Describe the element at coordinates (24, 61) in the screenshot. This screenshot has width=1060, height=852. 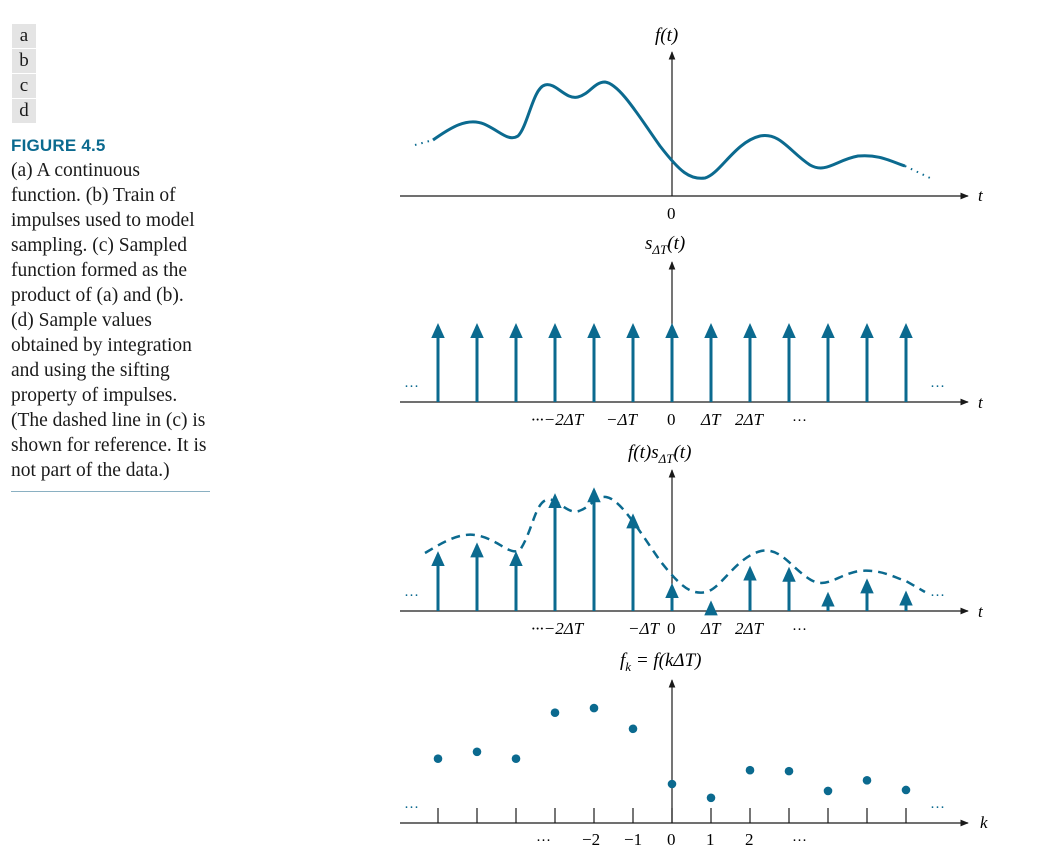
I see `panel-label-b: b` at that location.